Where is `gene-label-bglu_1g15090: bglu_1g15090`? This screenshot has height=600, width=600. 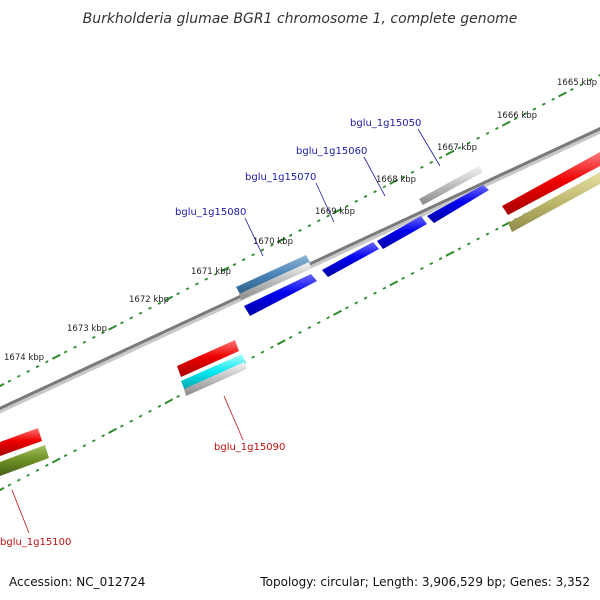
gene-label-bglu_1g15090: bglu_1g15090 is located at coordinates (249, 447).